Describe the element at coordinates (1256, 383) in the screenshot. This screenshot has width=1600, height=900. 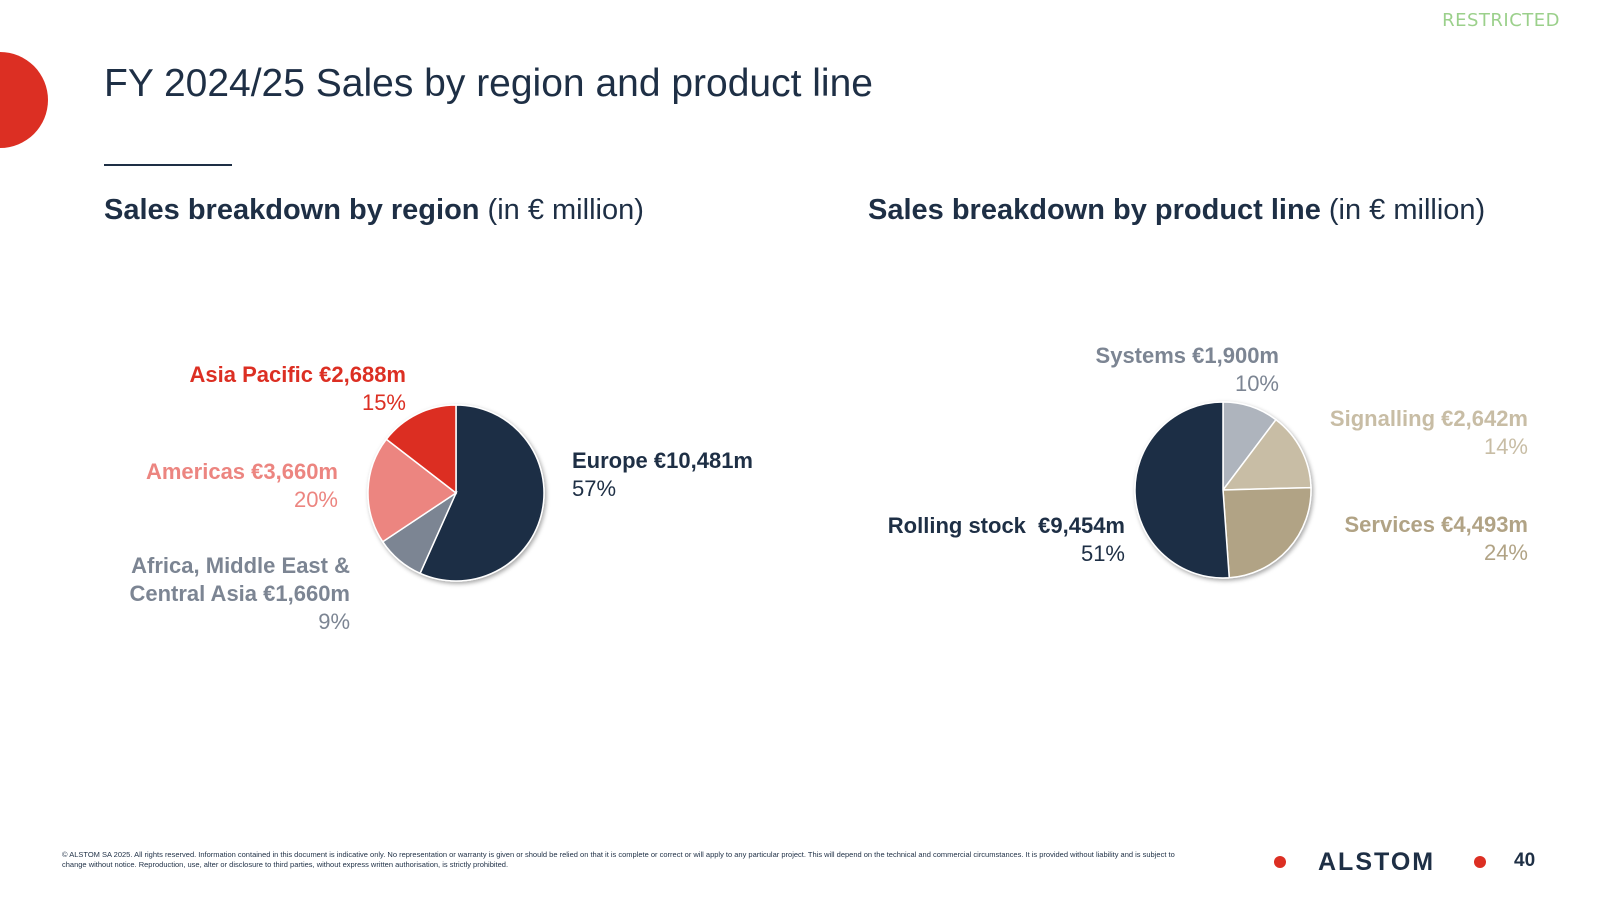
I see `label-systems-pct: 10%` at that location.